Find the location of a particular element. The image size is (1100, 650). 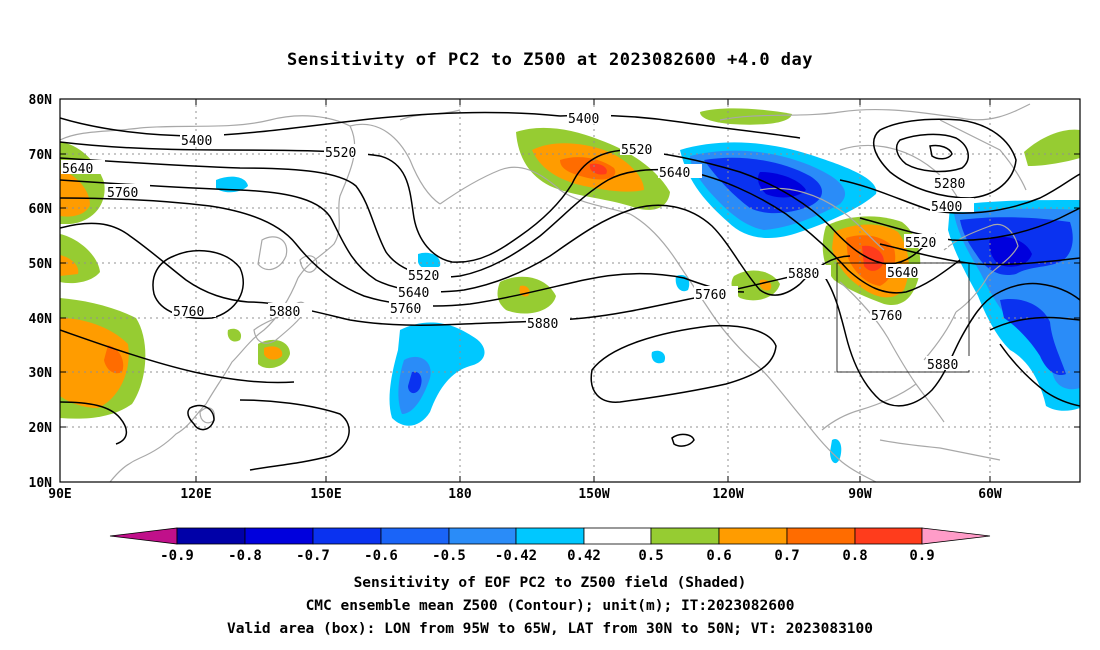

lon-label: 90E is located at coordinates (59, 494).